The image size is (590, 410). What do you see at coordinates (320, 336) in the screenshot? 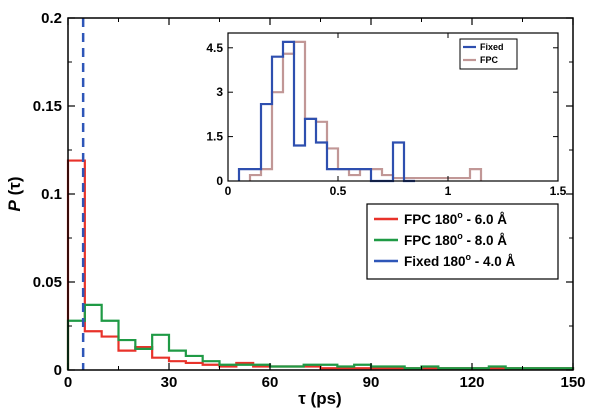
I see `main-series-fpc-8-outline` at bounding box center [320, 336].